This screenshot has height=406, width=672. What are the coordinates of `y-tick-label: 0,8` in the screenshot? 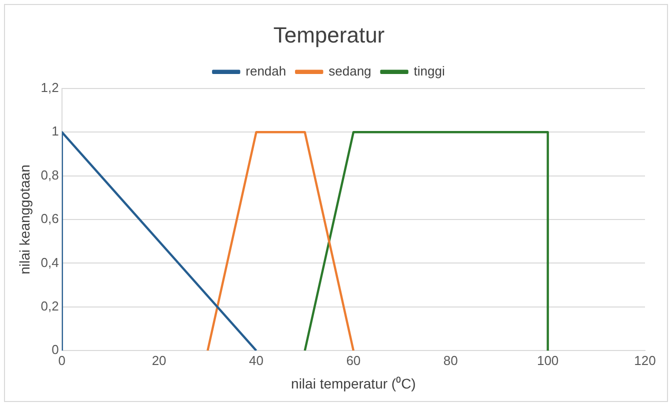 It's located at (49, 174).